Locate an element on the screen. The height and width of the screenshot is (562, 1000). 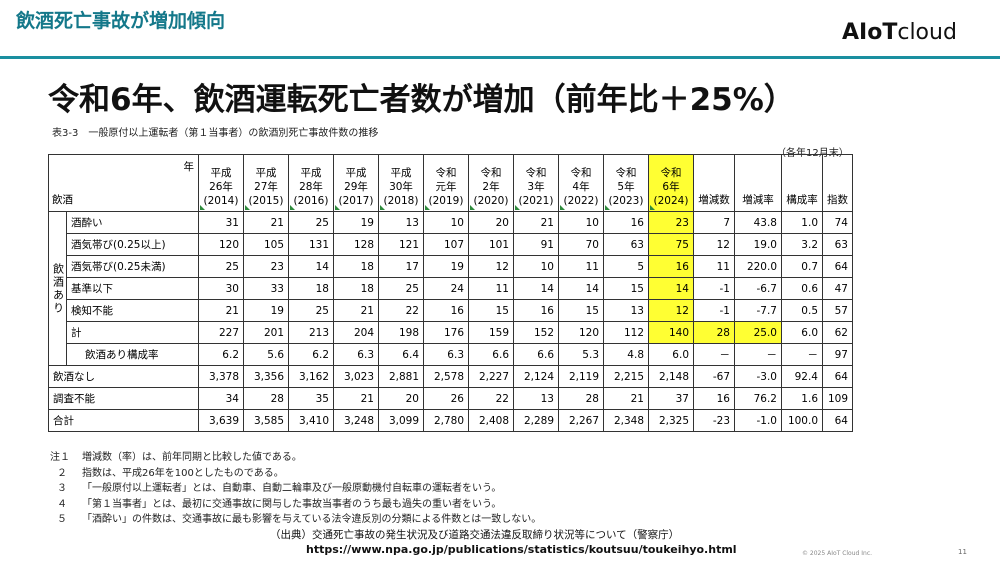
row-label-cell: 酒酔い is located at coordinates (132, 222).